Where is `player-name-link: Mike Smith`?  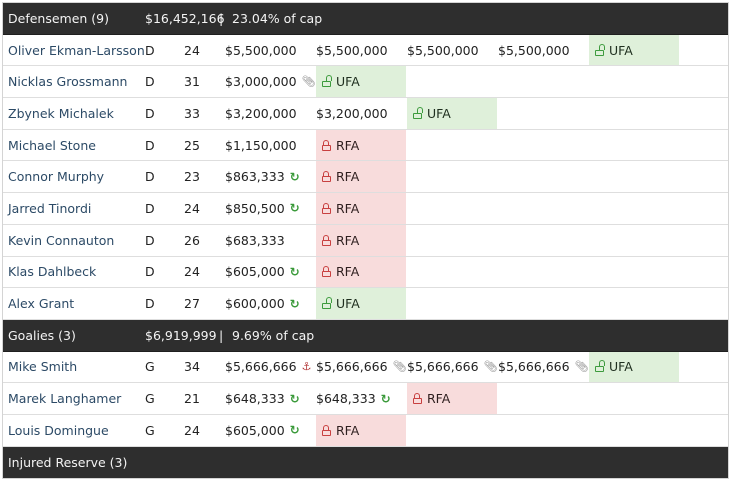 player-name-link: Mike Smith is located at coordinates (43, 367).